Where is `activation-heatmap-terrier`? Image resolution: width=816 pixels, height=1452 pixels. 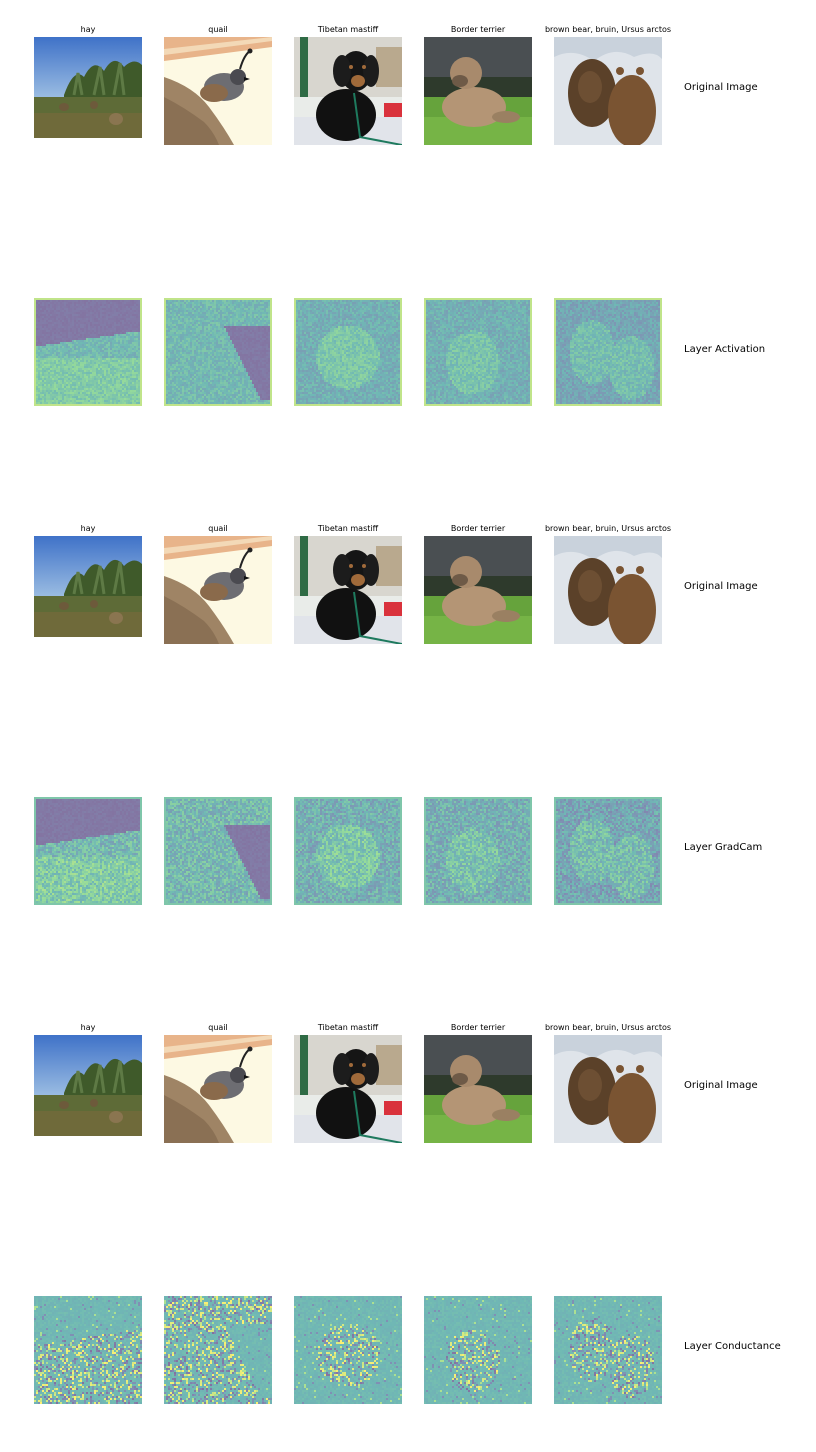 activation-heatmap-terrier is located at coordinates (478, 352).